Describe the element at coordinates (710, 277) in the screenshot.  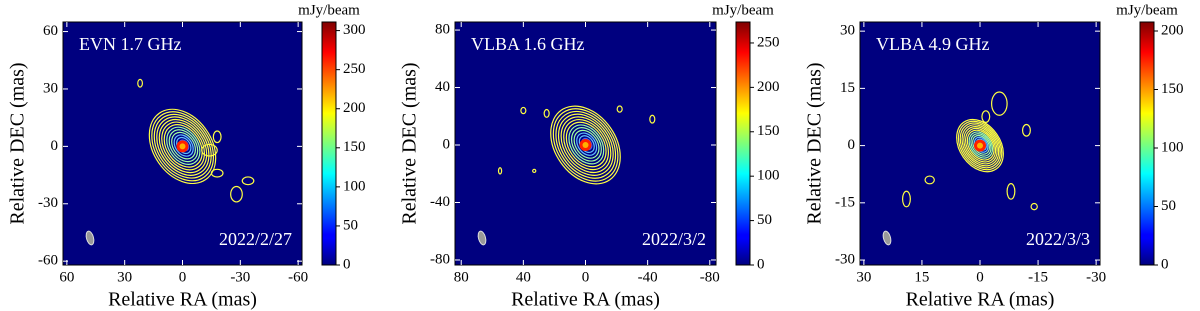
I see `x-tick-label: -80` at that location.